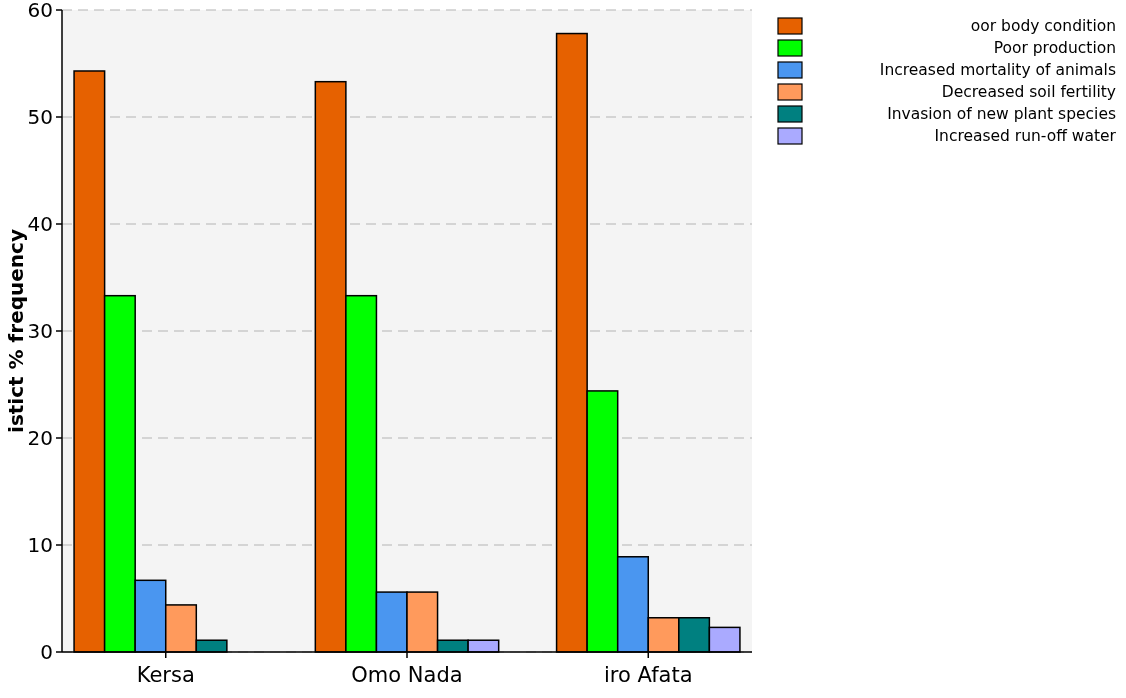 The width and height of the screenshot is (1126, 698). Describe the element at coordinates (1043, 26) in the screenshot. I see `text: oor body condition` at that location.